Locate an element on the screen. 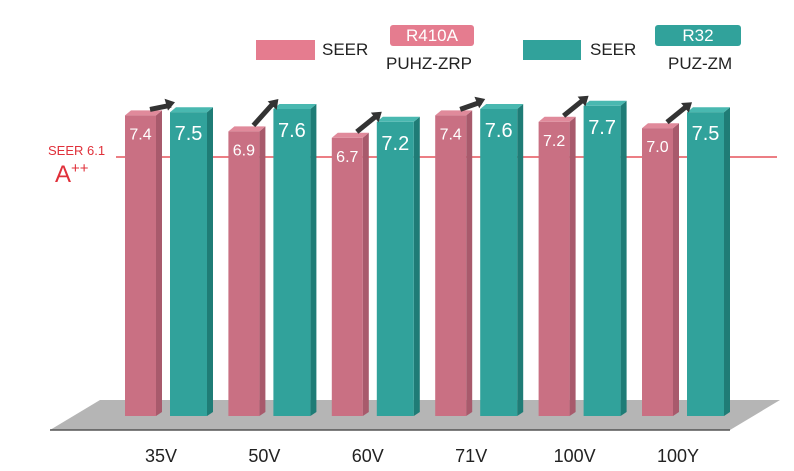 The image size is (794, 471). legend-model-r32: PUZ-ZM is located at coordinates (700, 63).